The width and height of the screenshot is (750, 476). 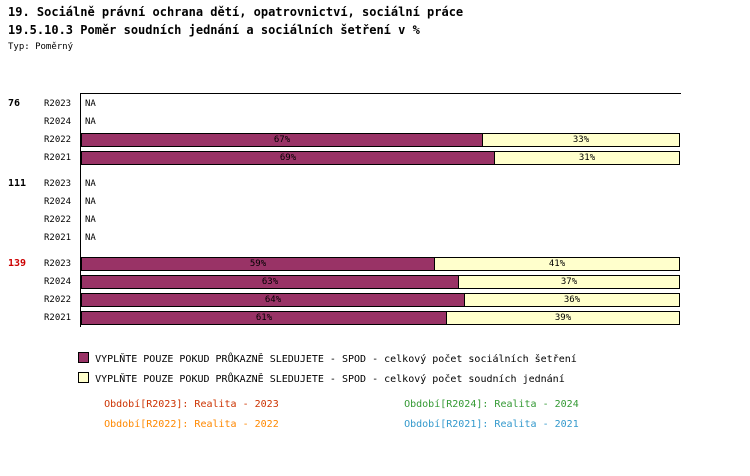 I want to click on period-label: Období[R2024]:, so click(x=446, y=404).